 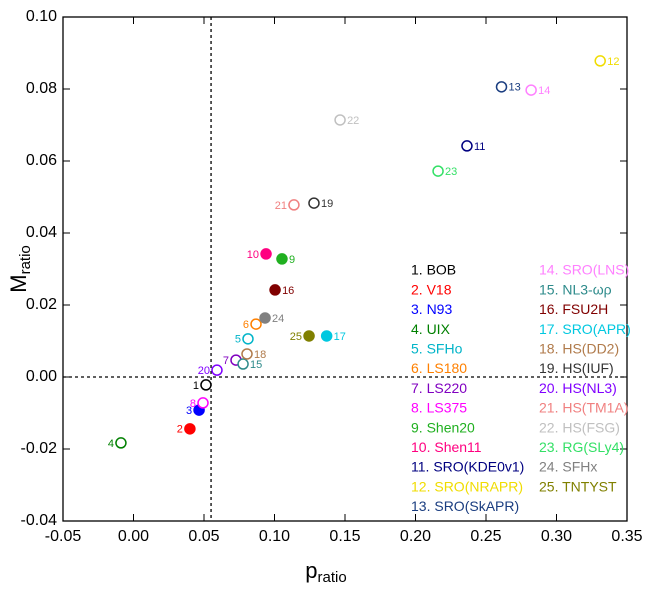 What do you see at coordinates (41, 160) in the screenshot?
I see `y-tick-label: 0.06` at bounding box center [41, 160].